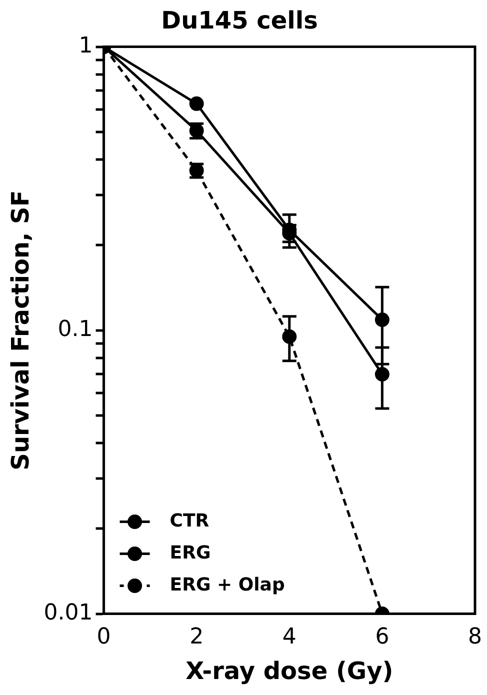 The image size is (487, 695). I want to click on x-tick-label: 8, so click(475, 637).